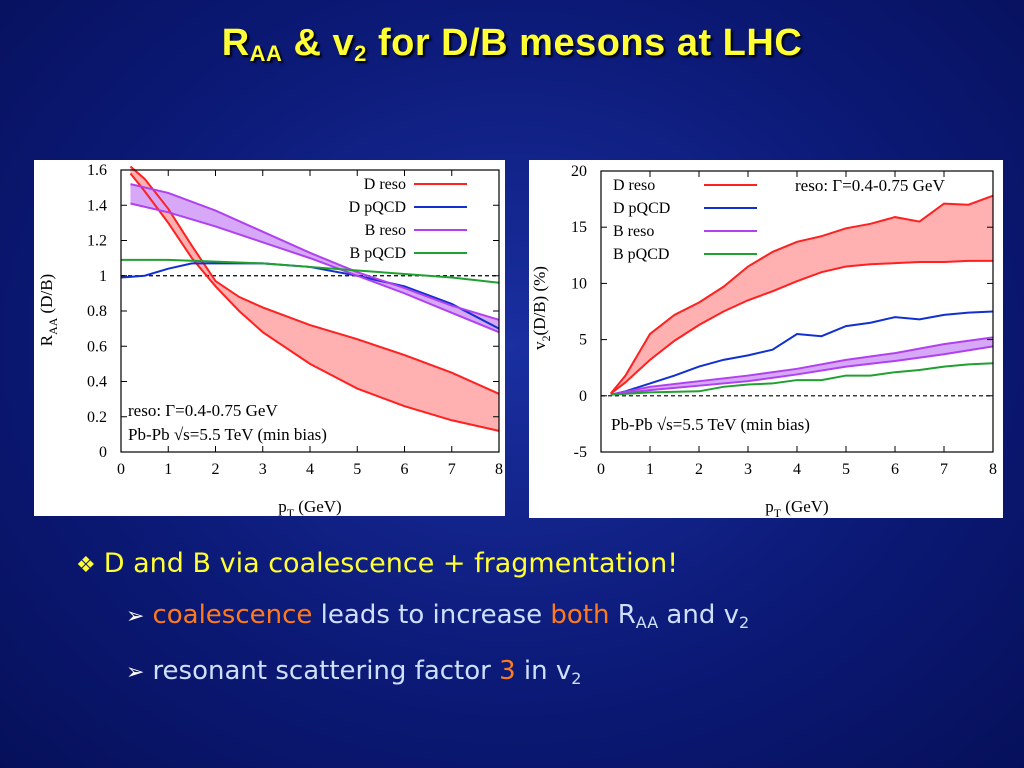  I want to click on bullet-3-w2: 3, so click(507, 671).